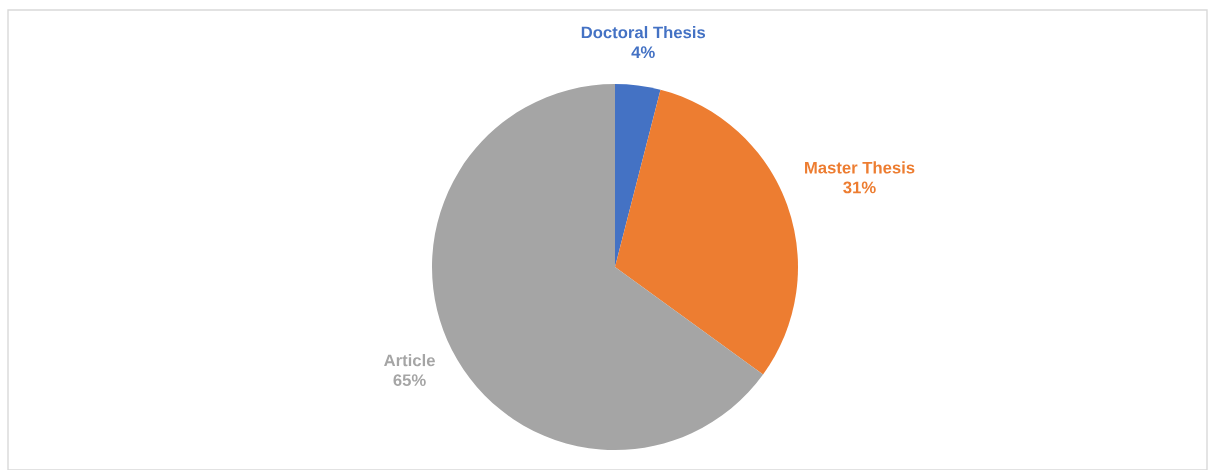 This screenshot has height=470, width=1212. I want to click on slice-label: Master Thesis, so click(860, 167).